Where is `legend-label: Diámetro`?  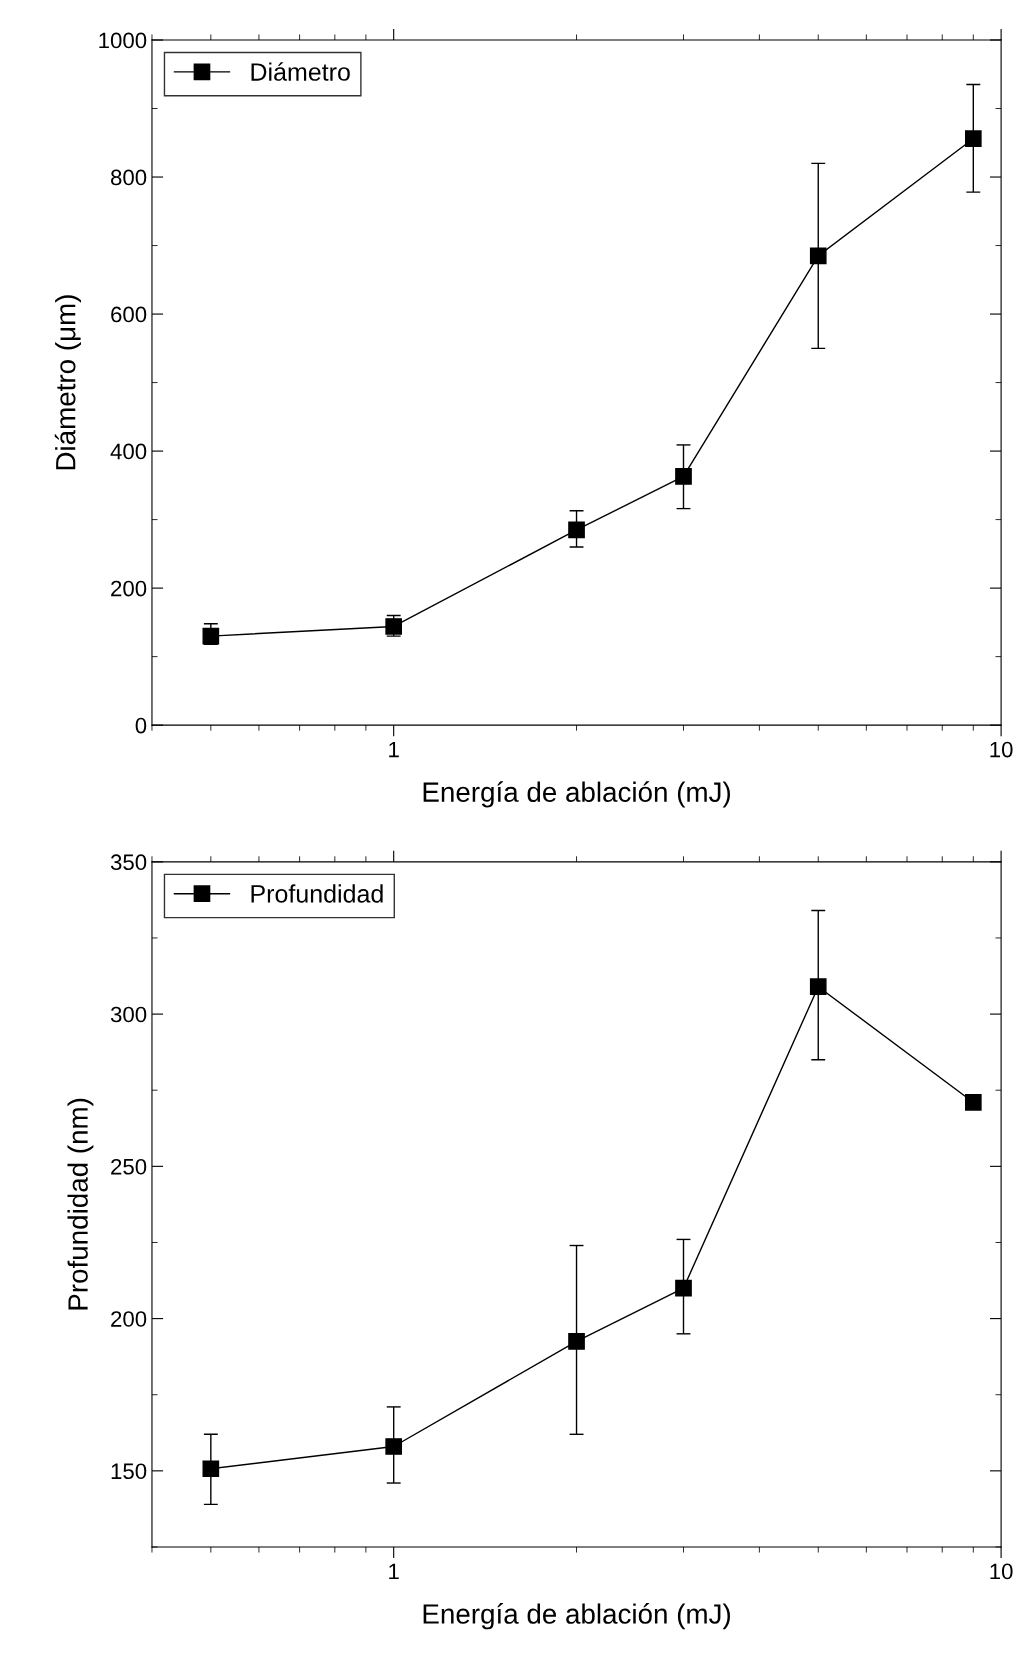
legend-label: Diámetro is located at coordinates (300, 71).